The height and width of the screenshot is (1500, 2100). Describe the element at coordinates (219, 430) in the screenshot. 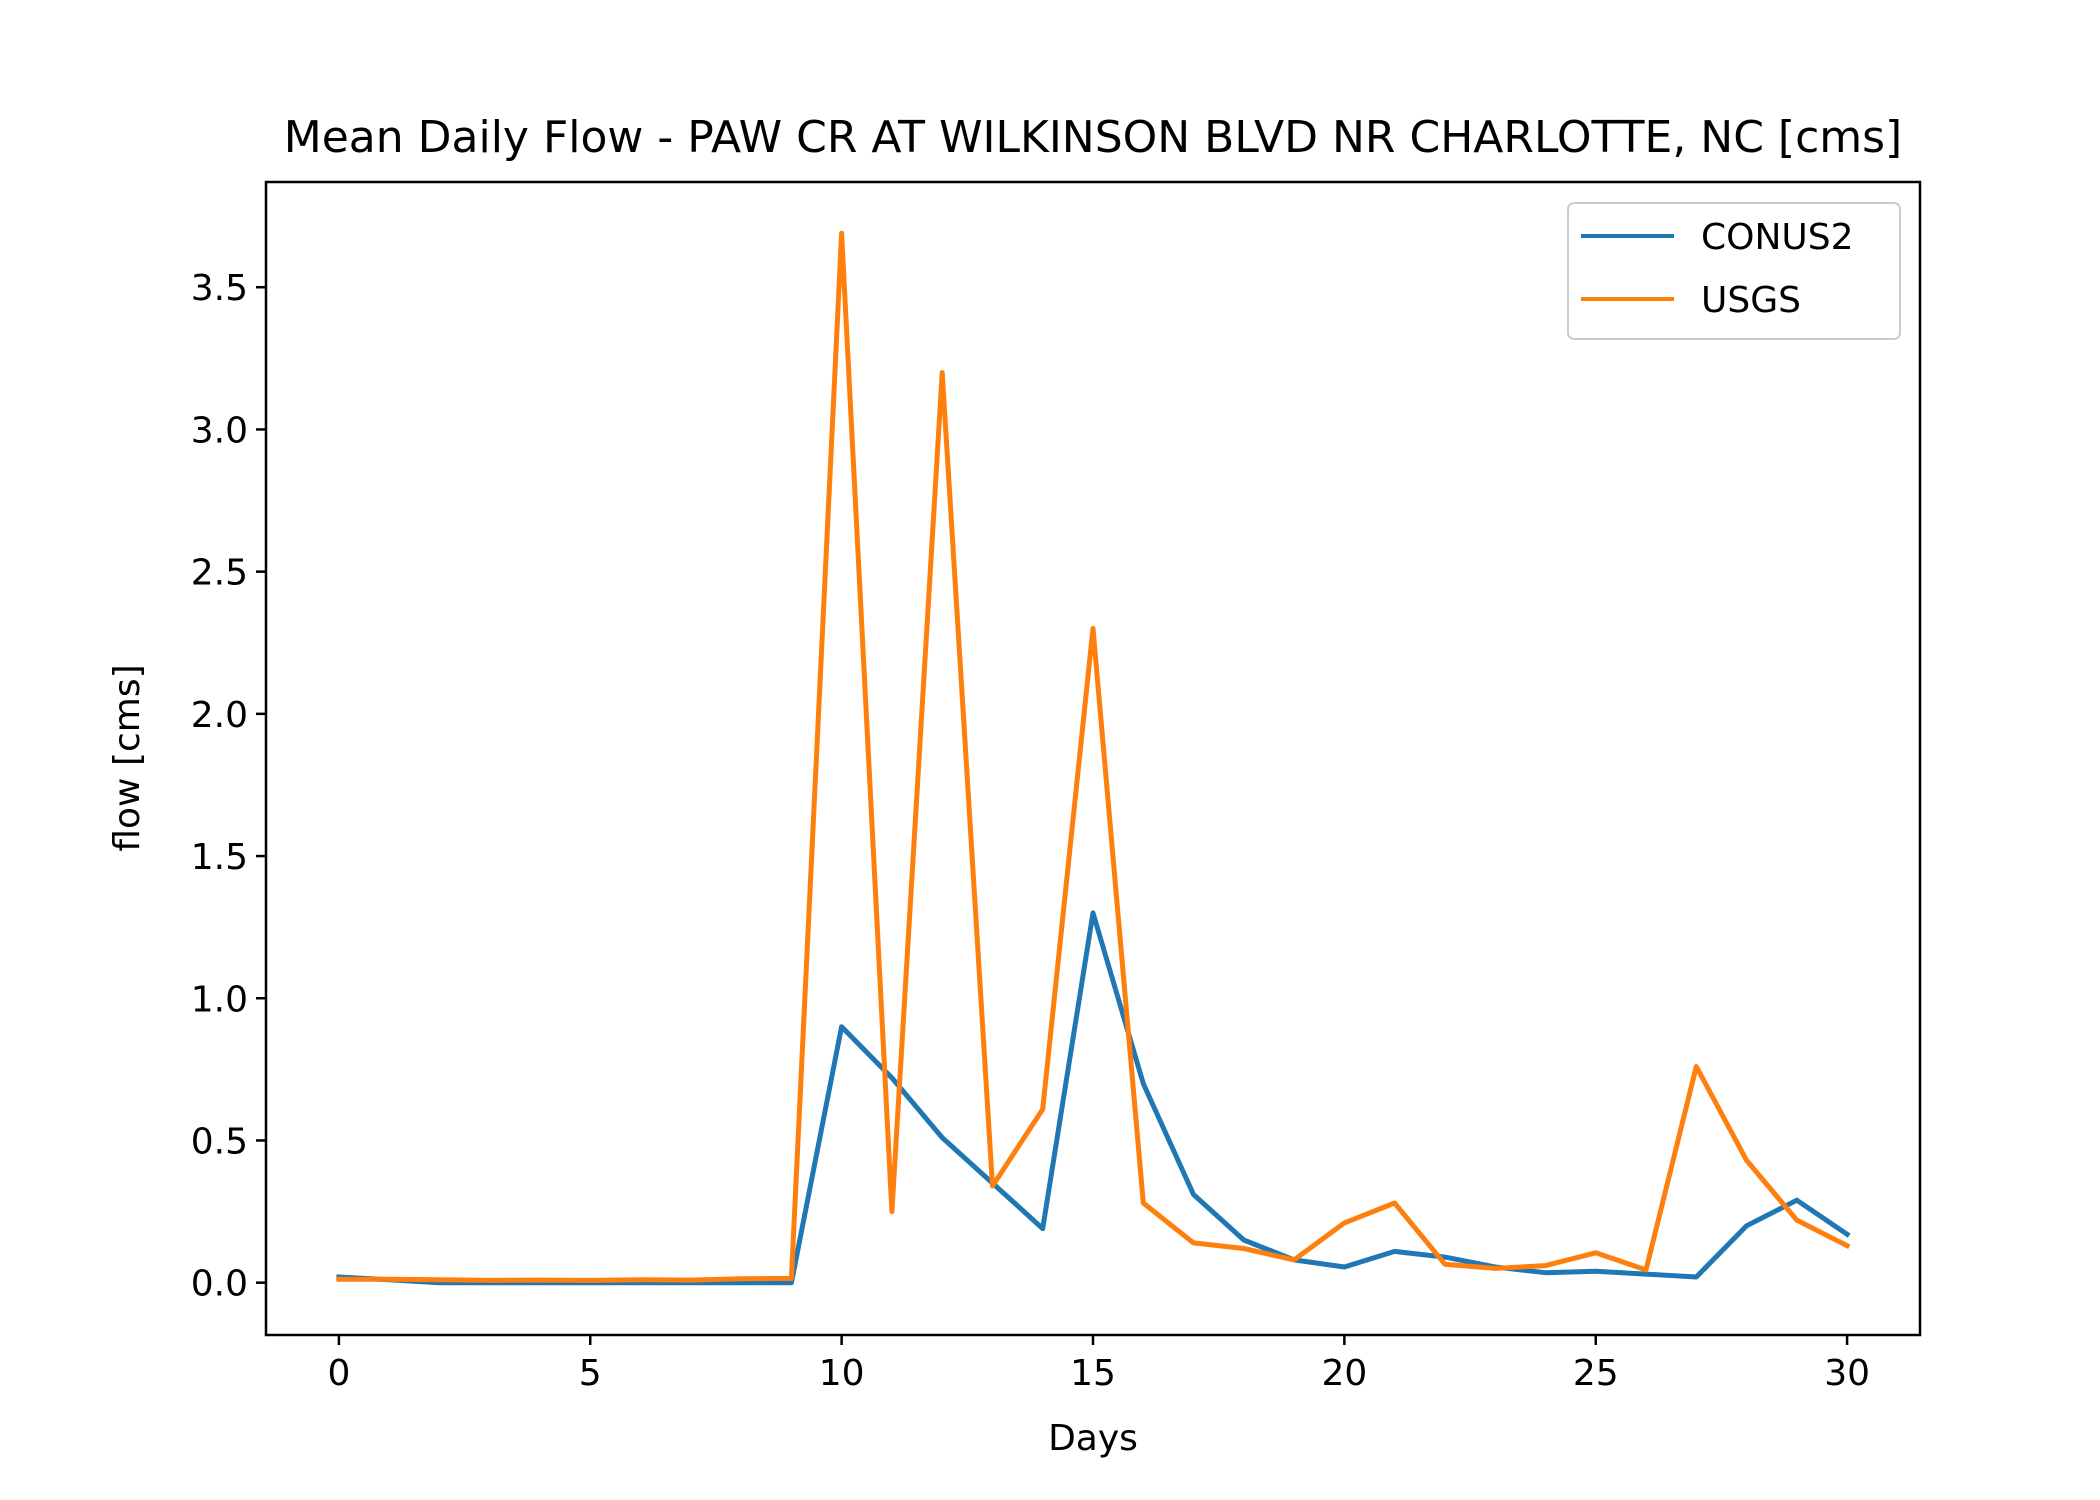

I see `y-tick-label: 3.0` at that location.